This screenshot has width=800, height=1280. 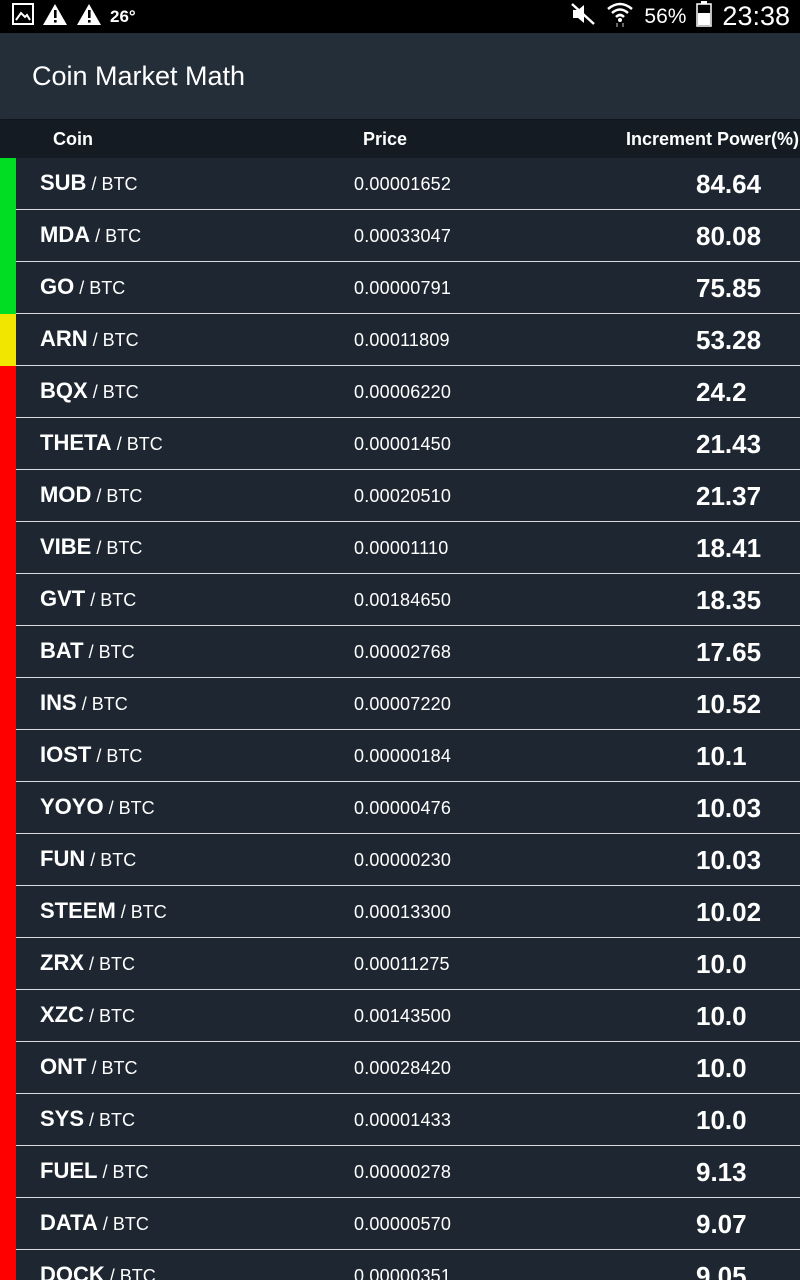 I want to click on coin-row: MOD / BTC 0.00020510 21.37, so click(x=400, y=496).